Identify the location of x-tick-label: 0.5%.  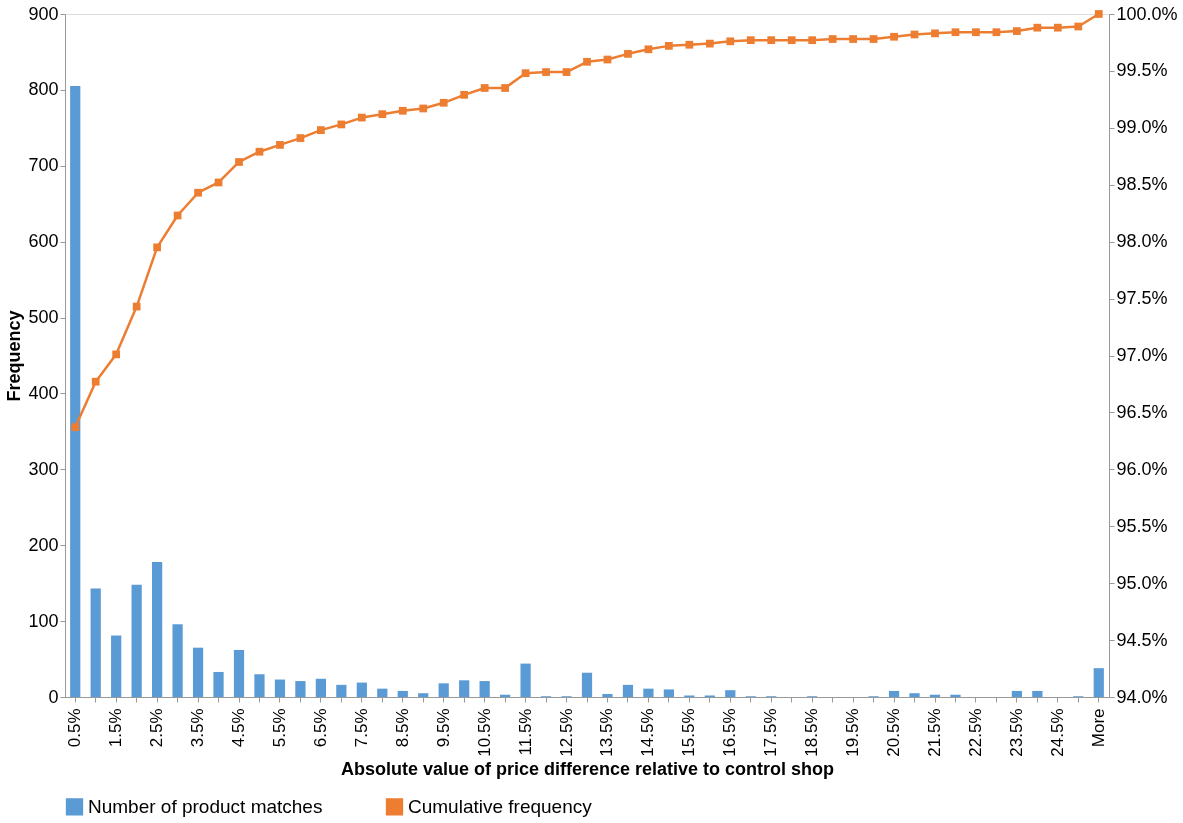
(75, 728).